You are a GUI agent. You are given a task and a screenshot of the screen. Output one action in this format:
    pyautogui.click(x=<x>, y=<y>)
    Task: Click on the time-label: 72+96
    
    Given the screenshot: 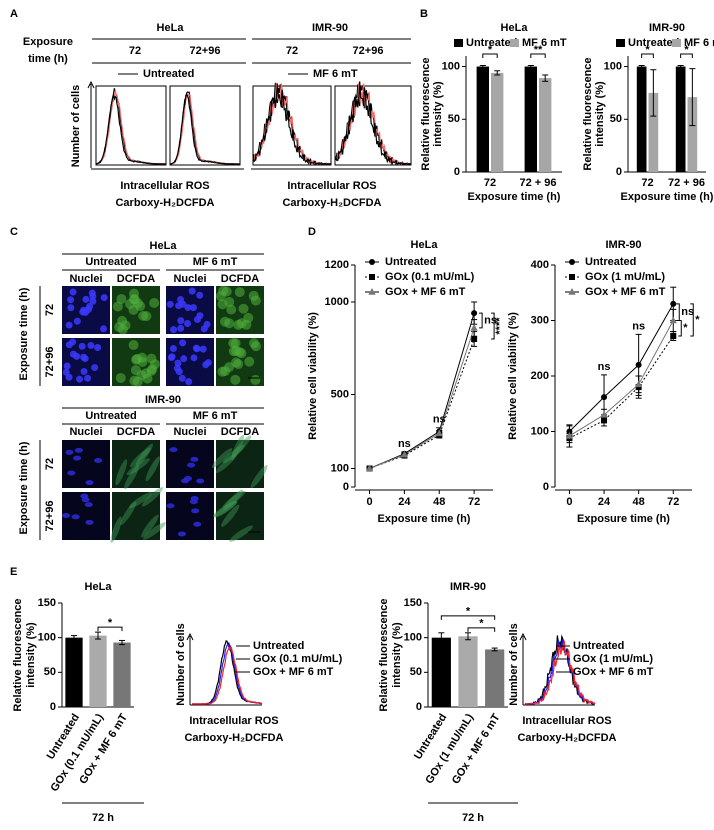 What is the action you would take?
    pyautogui.click(x=205, y=51)
    